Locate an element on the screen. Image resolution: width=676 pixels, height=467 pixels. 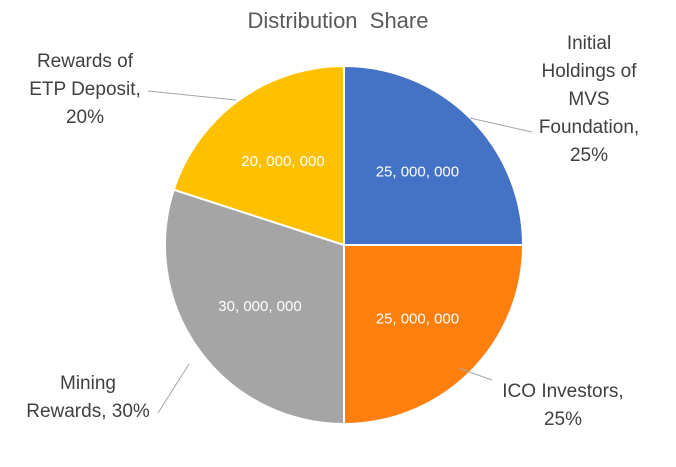
slice-category-label: ICO Investors, 25% is located at coordinates (562, 405).